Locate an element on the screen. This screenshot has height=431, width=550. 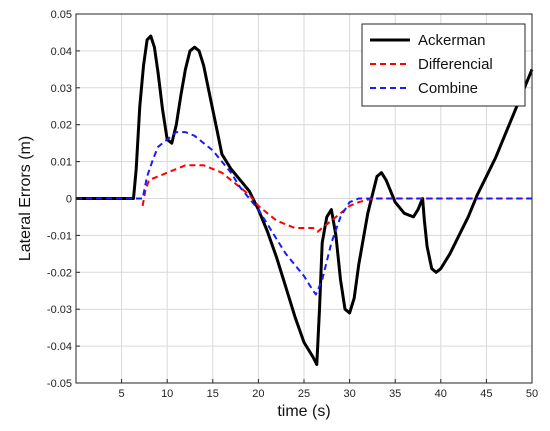
y-tick-label: 0.02 is located at coordinates (61, 126).